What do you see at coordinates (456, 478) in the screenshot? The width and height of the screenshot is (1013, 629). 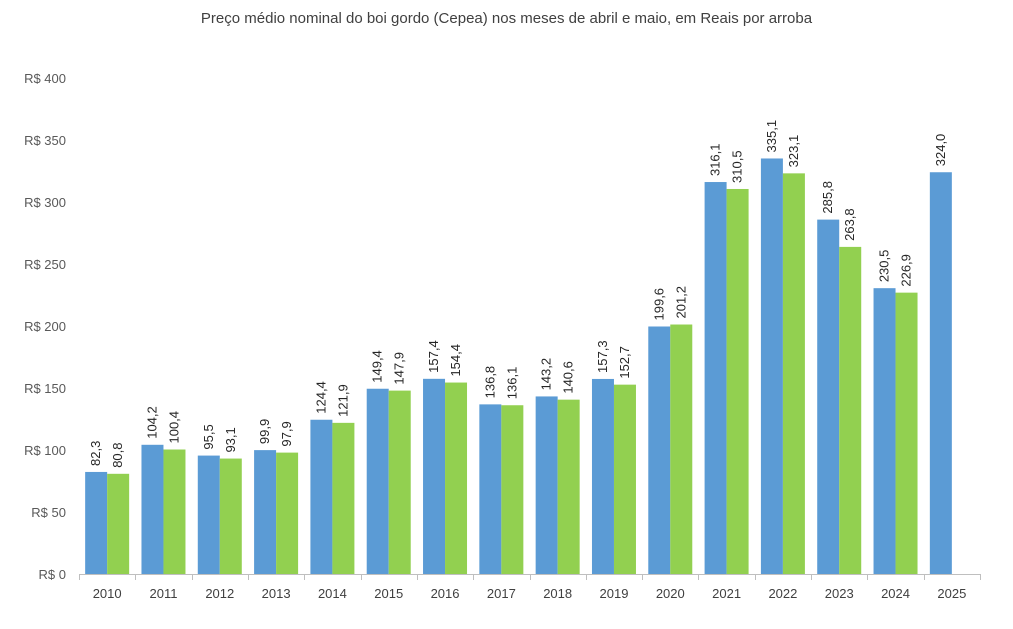 I see `bar-maio-2016` at bounding box center [456, 478].